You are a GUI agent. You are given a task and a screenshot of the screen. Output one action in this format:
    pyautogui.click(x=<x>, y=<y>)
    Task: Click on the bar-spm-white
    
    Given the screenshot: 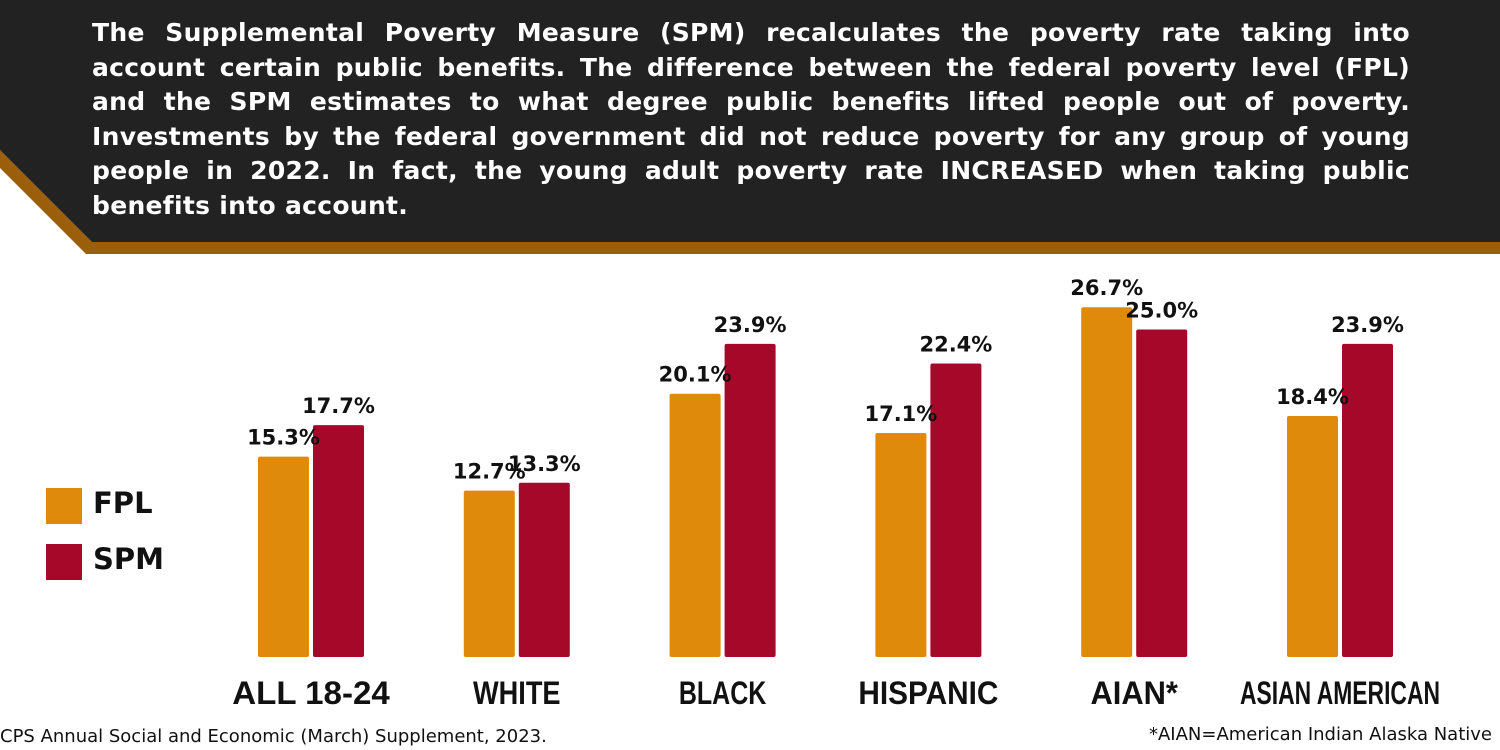 What is the action you would take?
    pyautogui.click(x=544, y=569)
    